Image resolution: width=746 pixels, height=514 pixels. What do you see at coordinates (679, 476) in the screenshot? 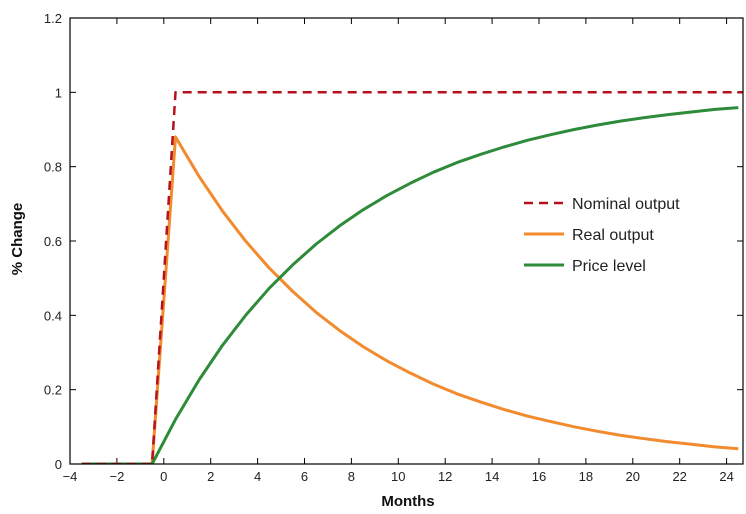
I see `x-tick-label: 22` at bounding box center [679, 476].